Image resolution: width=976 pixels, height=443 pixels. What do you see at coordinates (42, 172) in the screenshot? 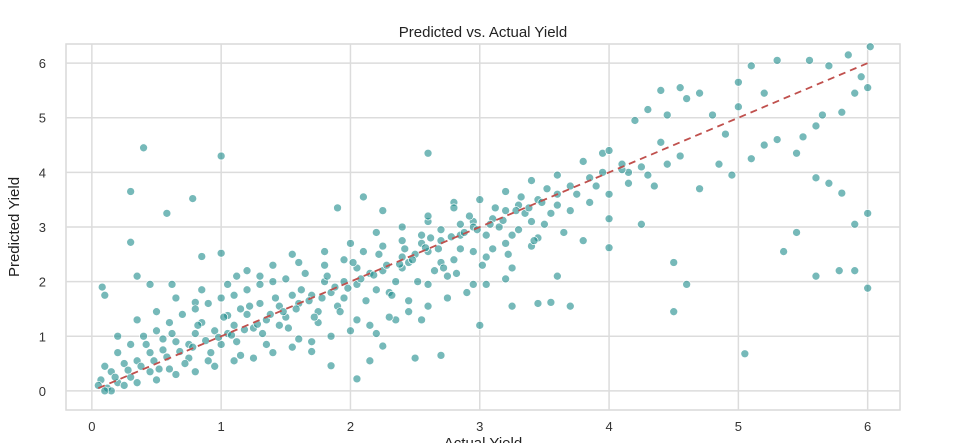
I see `y-tick-label: 4` at bounding box center [42, 172].